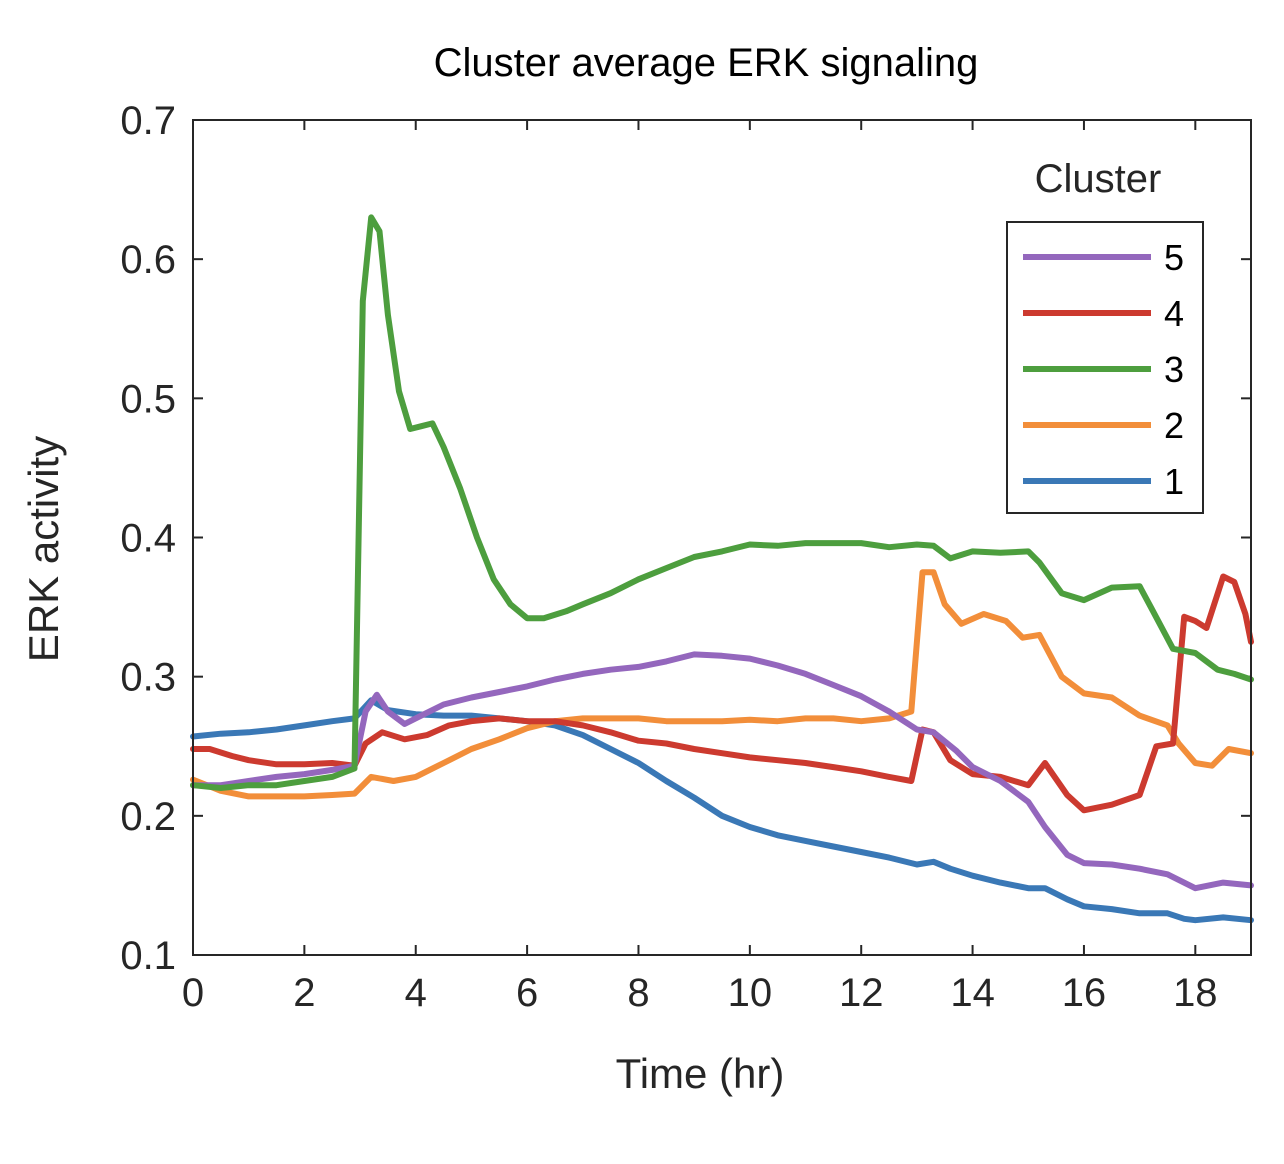  I want to click on y-tick-label: 0.5, so click(148, 399).